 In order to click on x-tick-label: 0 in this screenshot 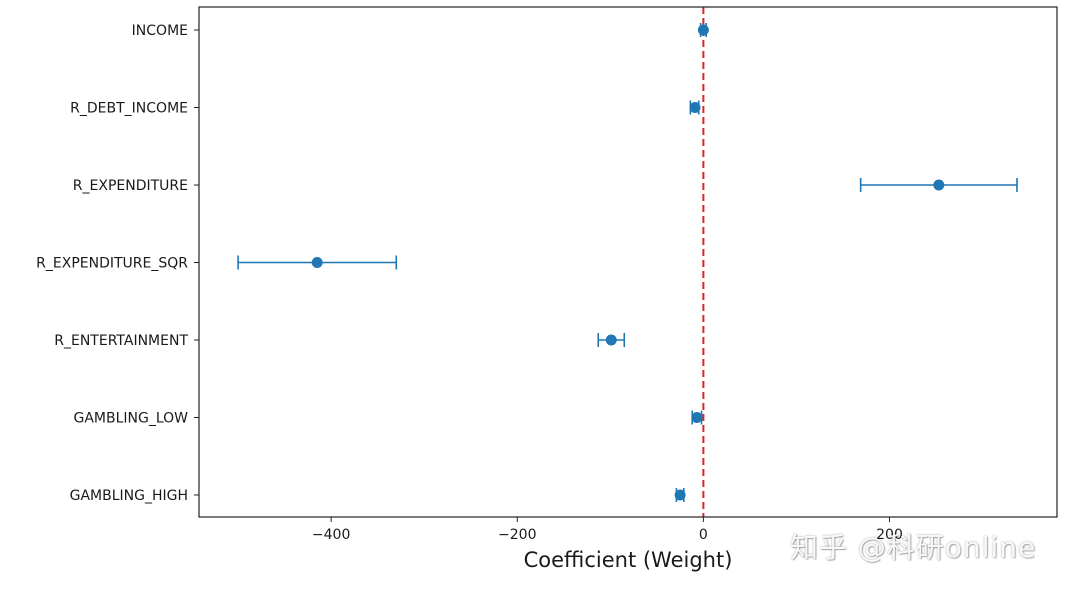, I will do `click(703, 535)`.